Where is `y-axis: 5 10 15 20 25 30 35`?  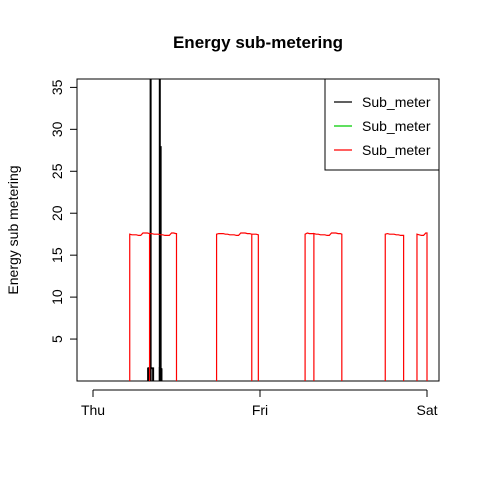
y-axis: 5 10 15 20 25 30 35 is located at coordinates (63, 211).